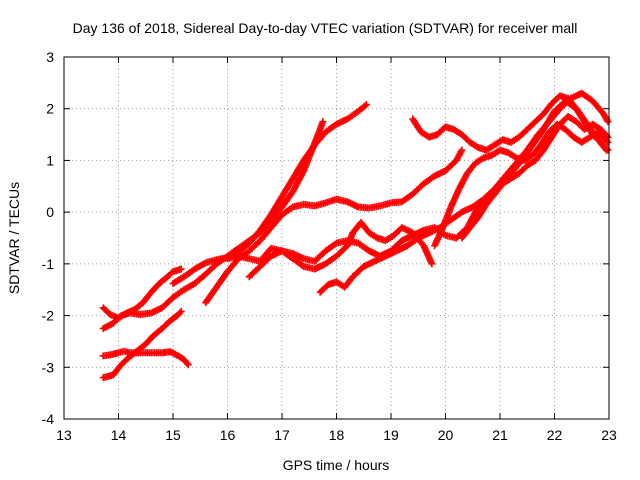 The height and width of the screenshot is (480, 640). I want to click on x-tick-label: 18, so click(337, 435).